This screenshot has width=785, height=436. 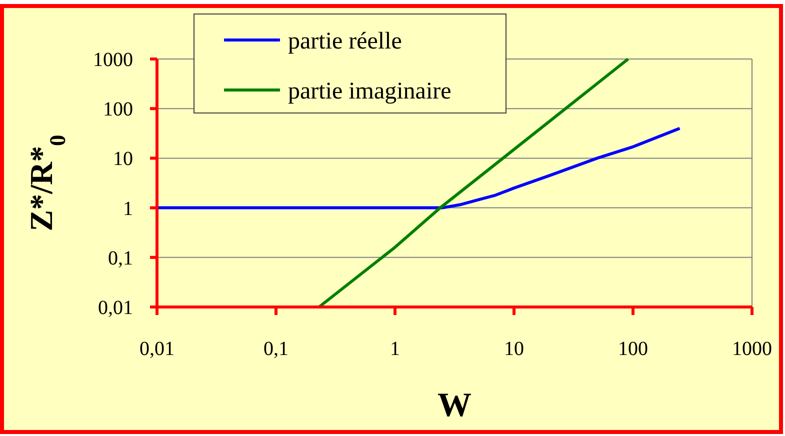 I want to click on y-tick-label: 100, so click(x=118, y=109).